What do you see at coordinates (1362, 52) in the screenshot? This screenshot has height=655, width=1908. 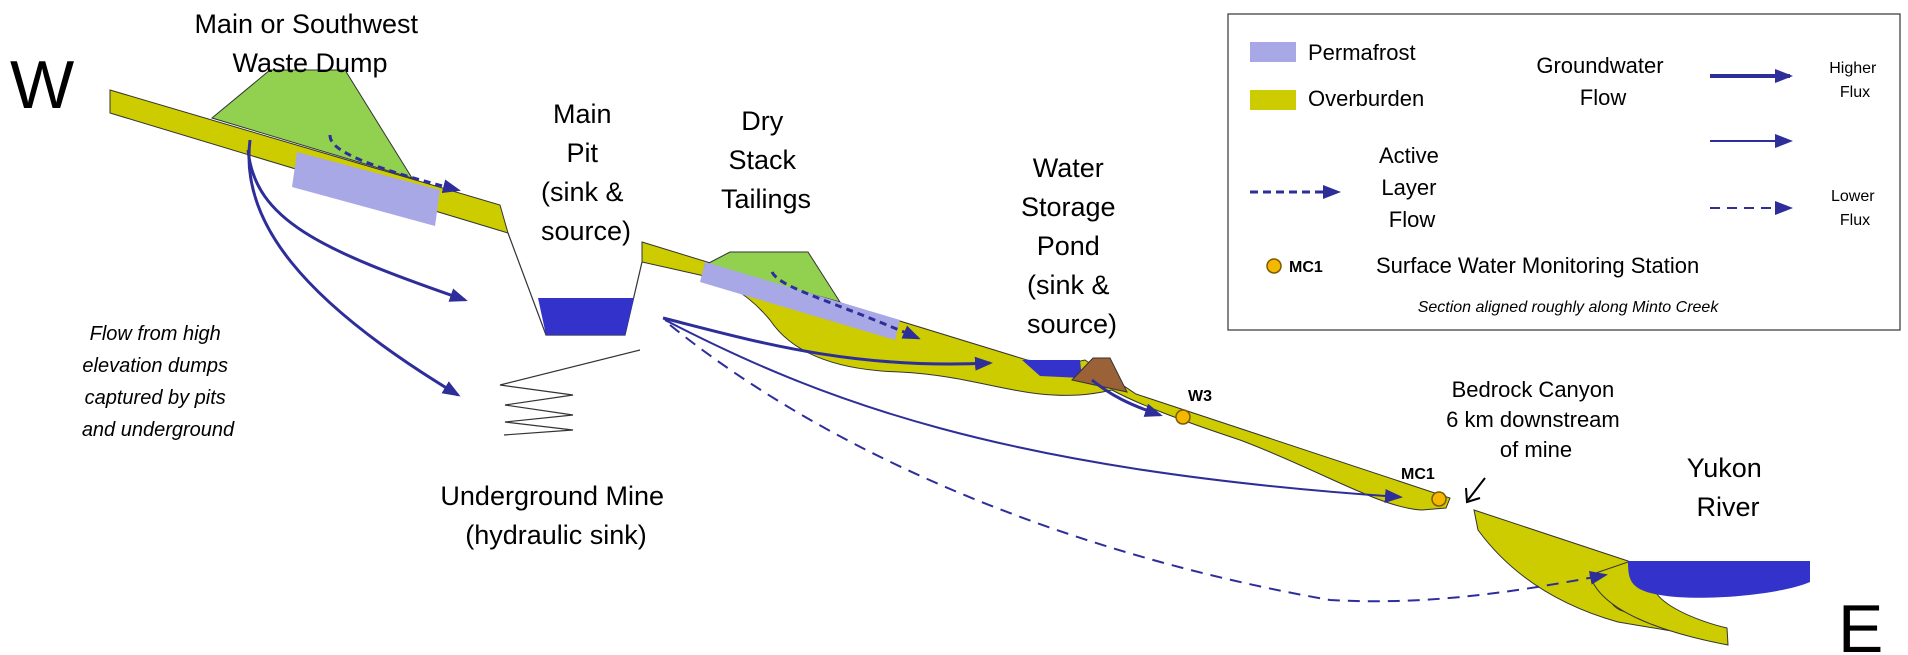 I see `legend-permafrost-label: Permafrost` at bounding box center [1362, 52].